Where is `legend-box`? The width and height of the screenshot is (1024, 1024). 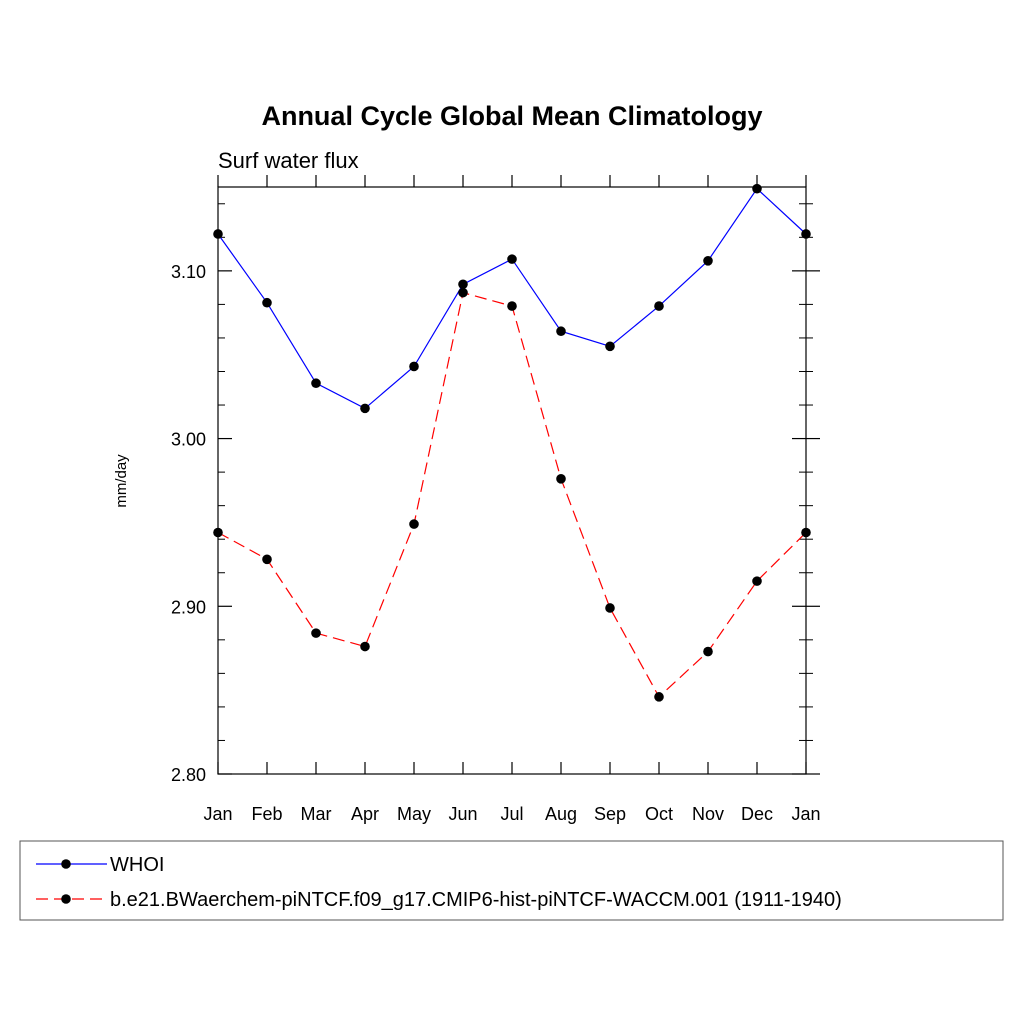 legend-box is located at coordinates (511, 880).